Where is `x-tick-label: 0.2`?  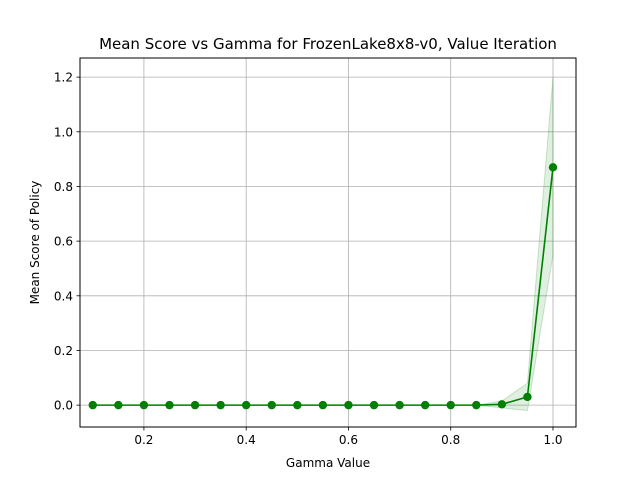 x-tick-label: 0.2 is located at coordinates (143, 440).